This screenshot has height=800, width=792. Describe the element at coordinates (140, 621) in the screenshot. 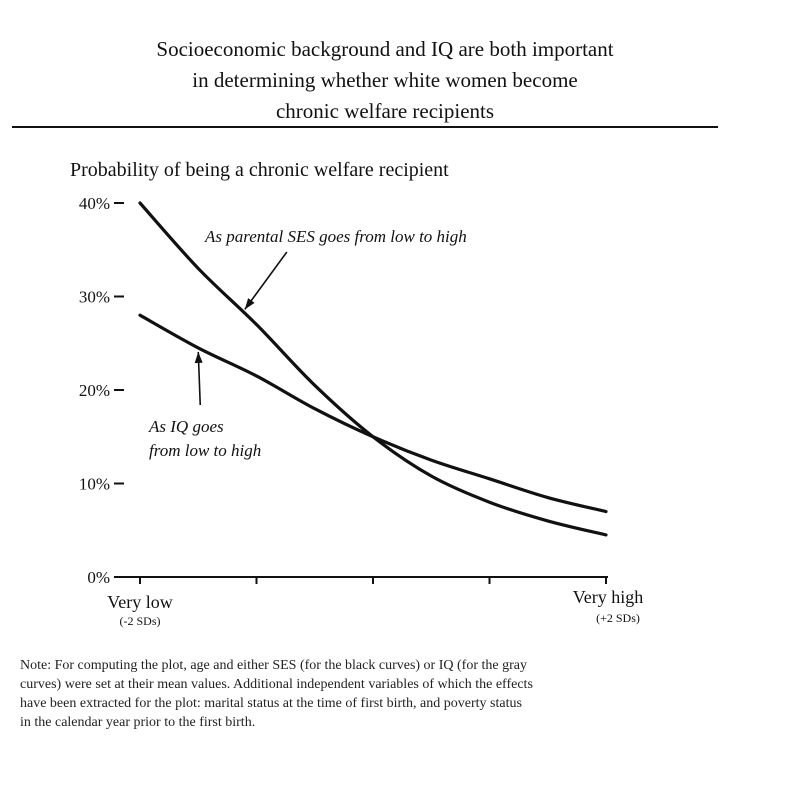

I see `x-label-low-sub: (-2 SDs)` at that location.